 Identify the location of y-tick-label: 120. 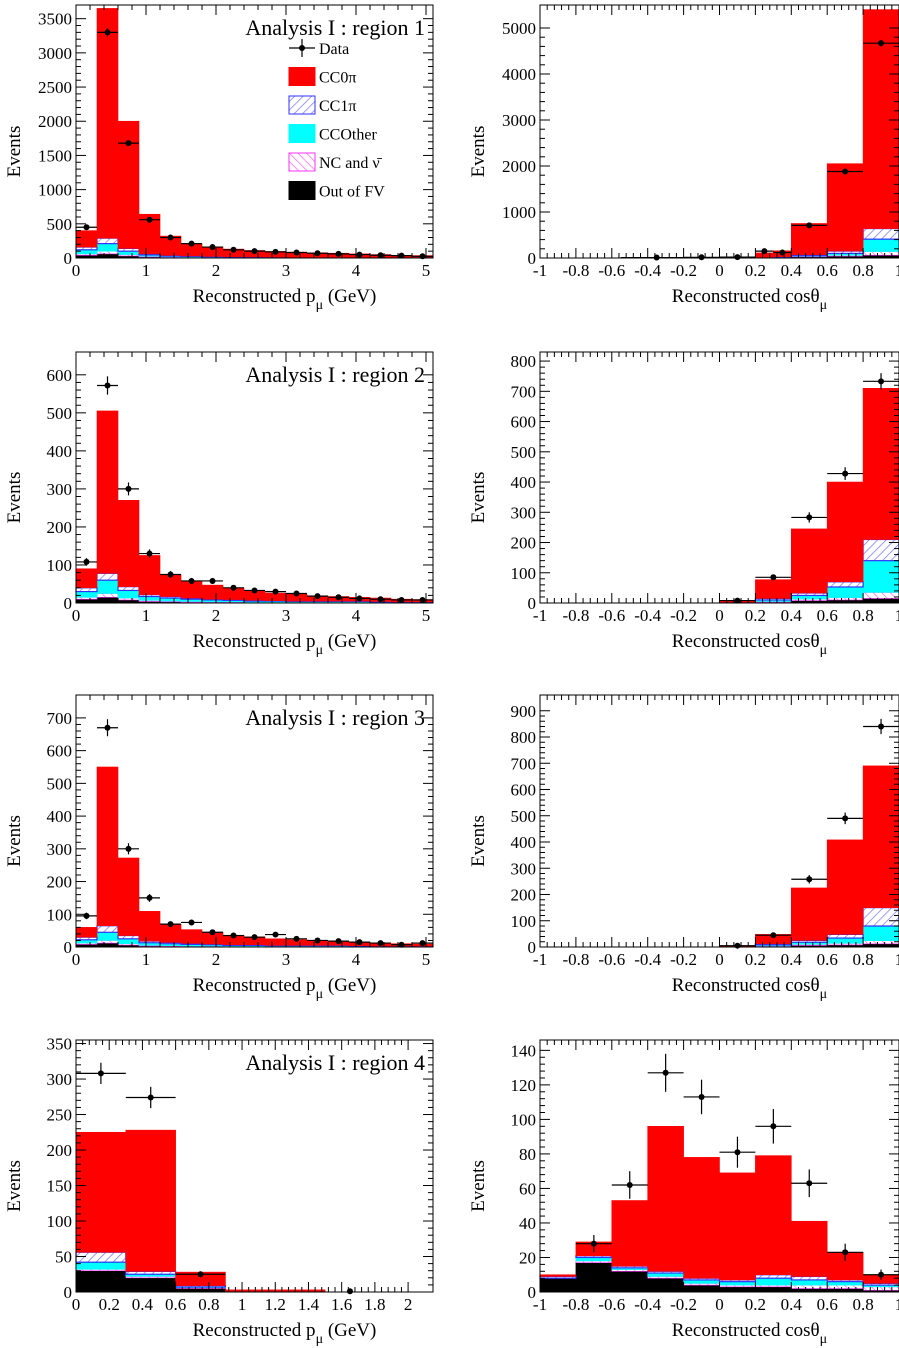
(524, 1085).